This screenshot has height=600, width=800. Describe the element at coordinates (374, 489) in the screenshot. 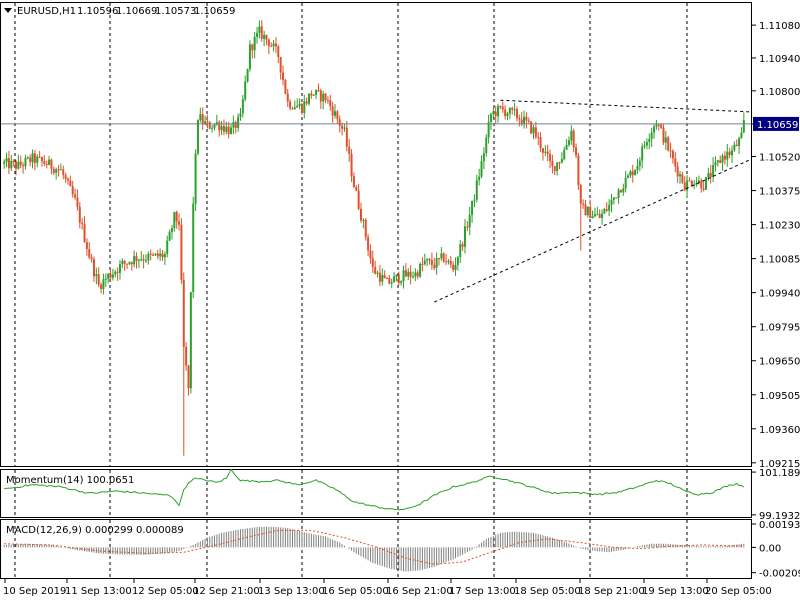

I see `momentum-line` at that location.